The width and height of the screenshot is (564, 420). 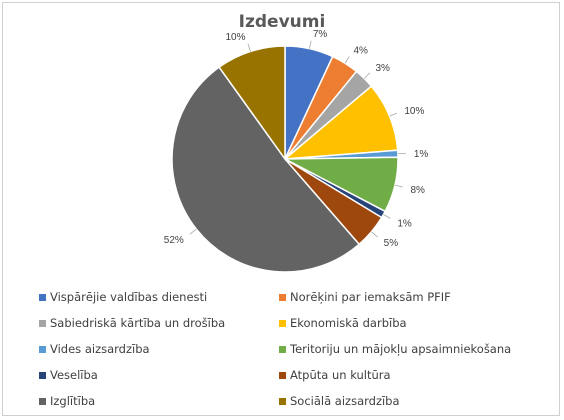 What do you see at coordinates (320, 34) in the screenshot?
I see `data-label-visparejie-valdibas-dienesti: 7%` at bounding box center [320, 34].